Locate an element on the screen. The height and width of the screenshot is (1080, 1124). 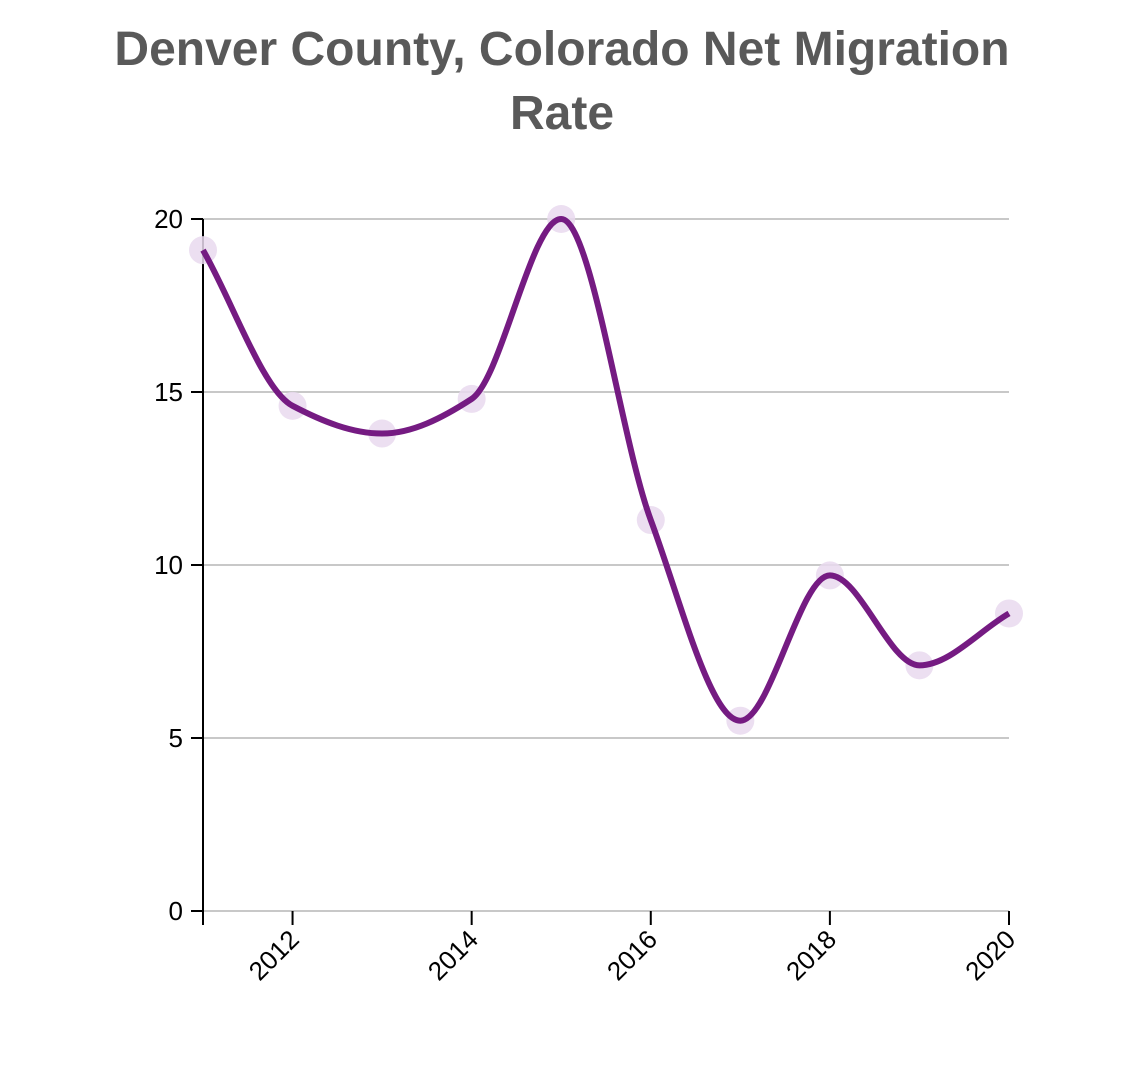
y-tick-label-10: 10 is located at coordinates (168, 565).